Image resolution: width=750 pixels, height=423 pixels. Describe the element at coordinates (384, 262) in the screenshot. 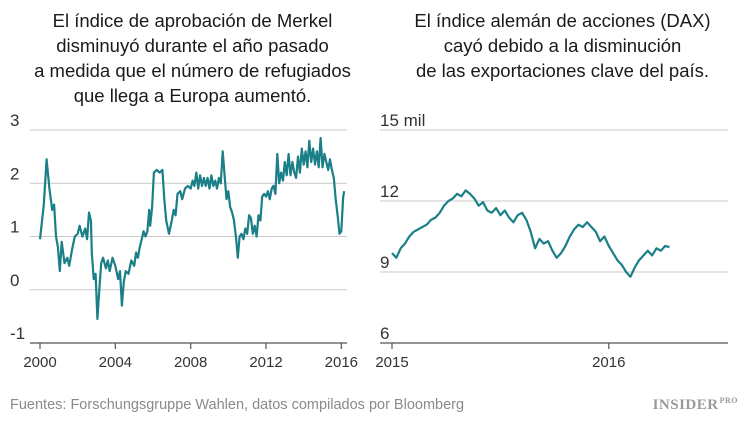

I see `dax-y-tick-label-2: 9` at that location.